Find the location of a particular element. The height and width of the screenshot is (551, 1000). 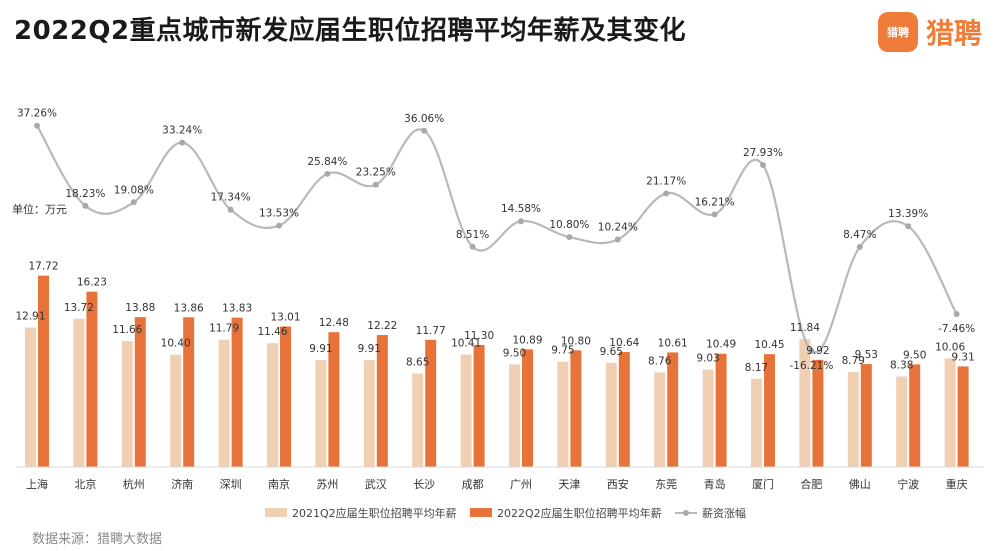

bar-2022-label: 10.61 is located at coordinates (673, 343).